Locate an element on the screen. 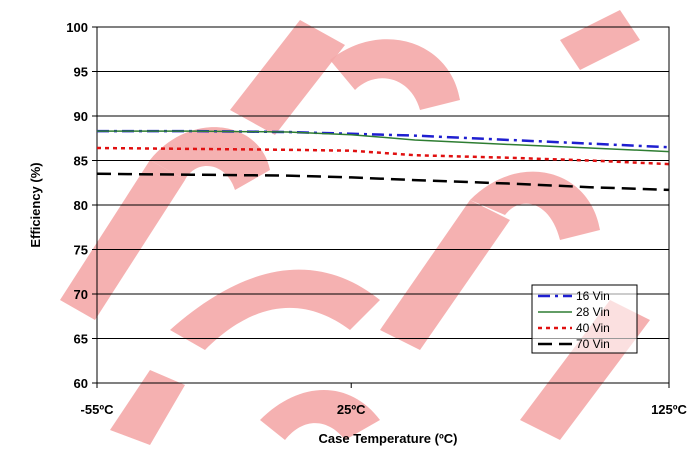  y-tick-label: 65 is located at coordinates (81, 339).